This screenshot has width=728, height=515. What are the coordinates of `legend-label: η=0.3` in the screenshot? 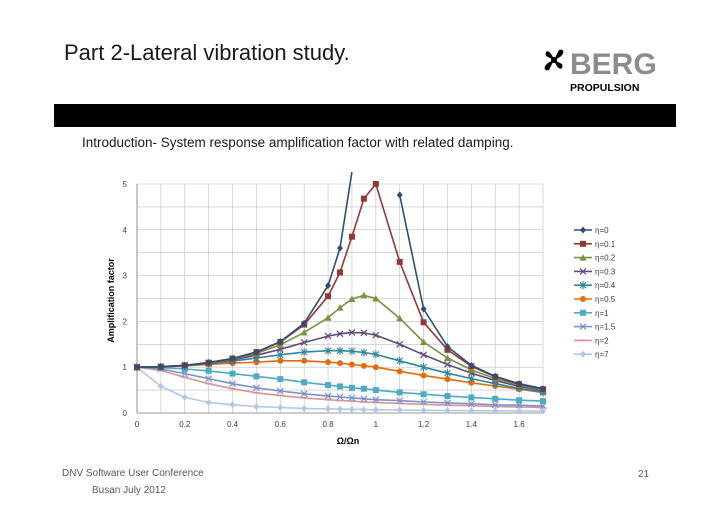 It's located at (605, 271).